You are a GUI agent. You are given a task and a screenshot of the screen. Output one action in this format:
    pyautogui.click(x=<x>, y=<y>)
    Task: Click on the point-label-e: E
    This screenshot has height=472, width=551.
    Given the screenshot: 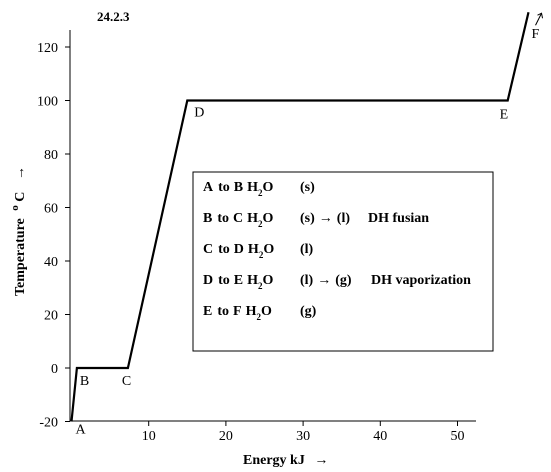 What is the action you would take?
    pyautogui.click(x=504, y=115)
    